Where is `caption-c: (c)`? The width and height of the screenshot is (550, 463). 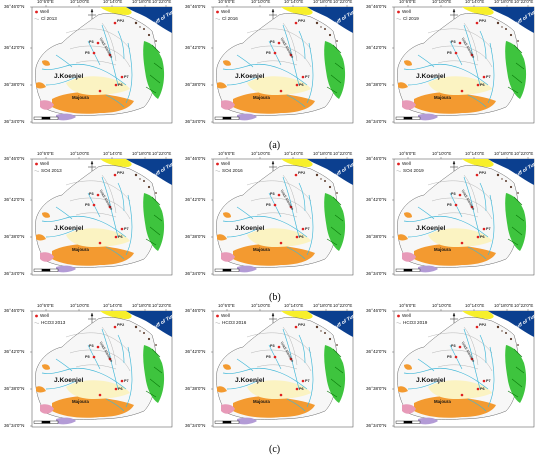 caption-c: (c) is located at coordinates (275, 449).